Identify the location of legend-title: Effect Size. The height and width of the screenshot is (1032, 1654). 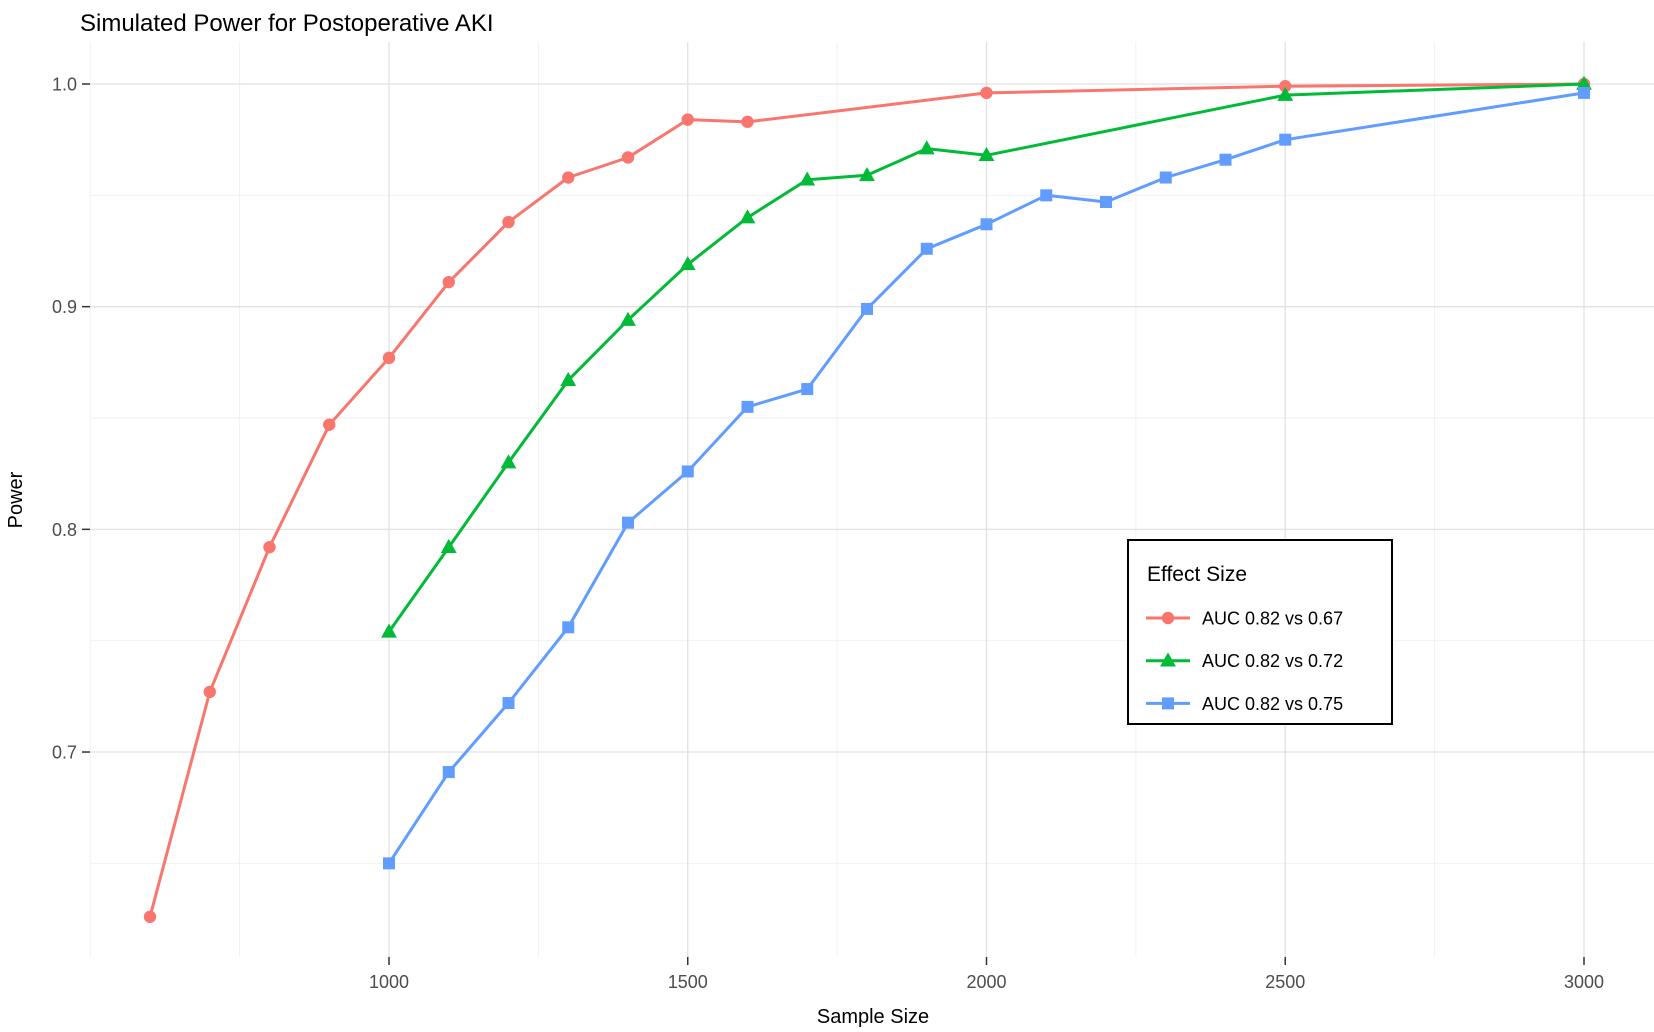
(1197, 574).